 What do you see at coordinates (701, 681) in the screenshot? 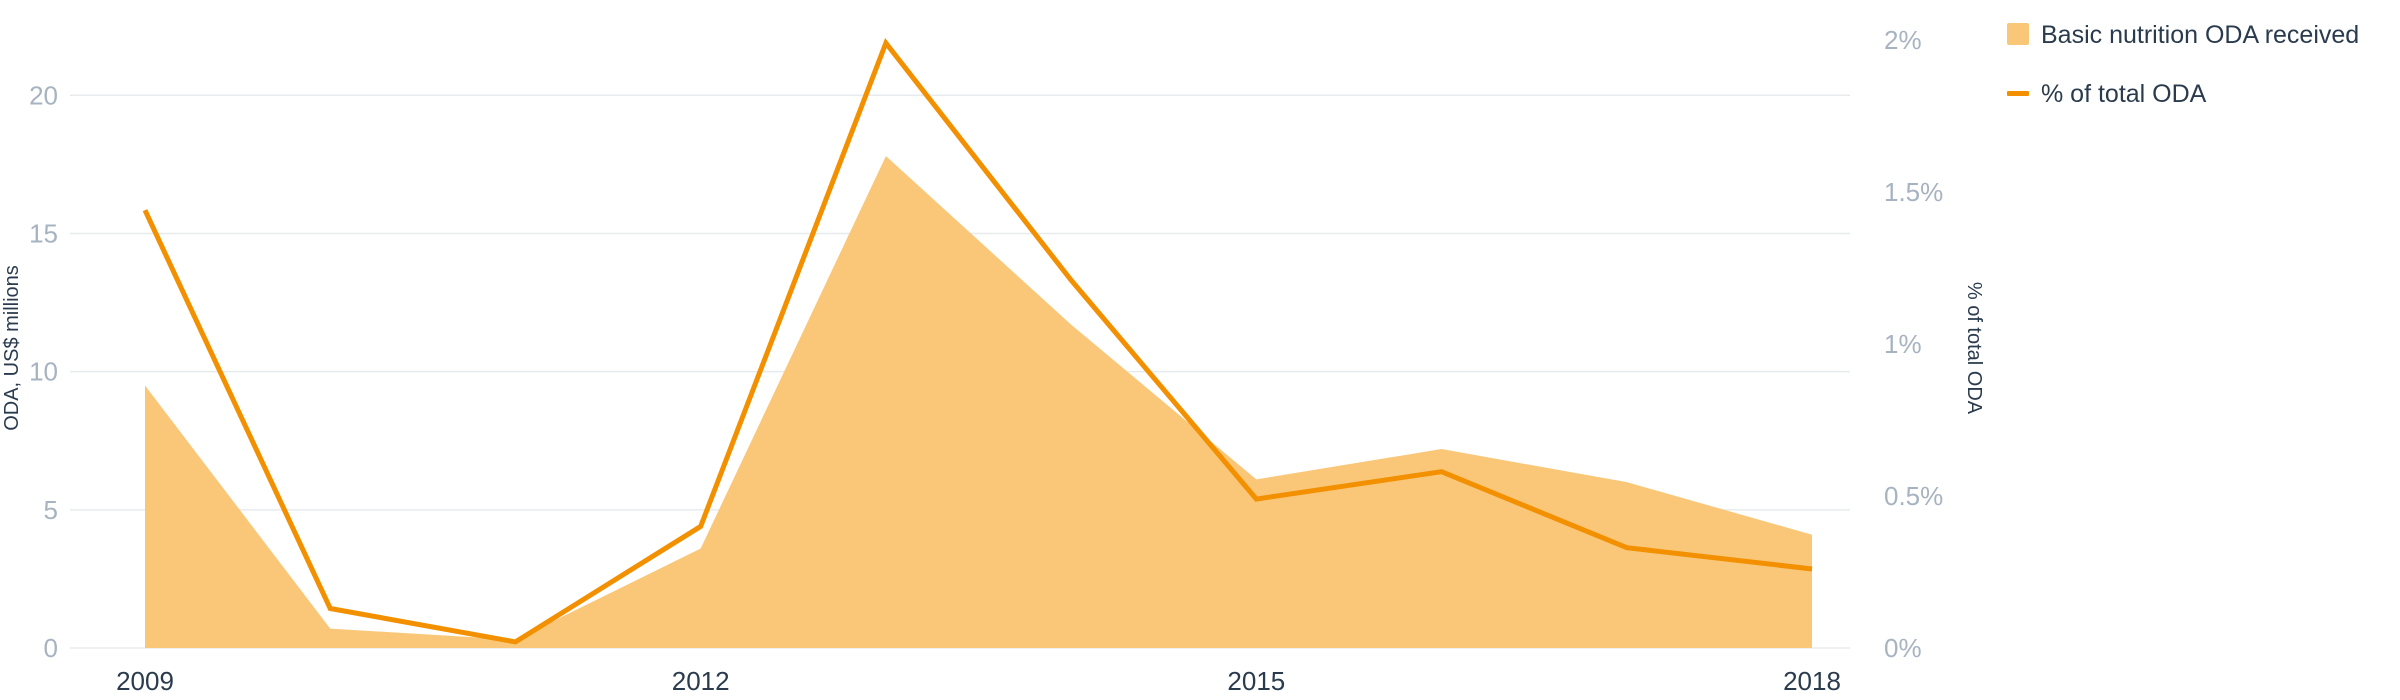
I see `x-tick-label: 2012` at bounding box center [701, 681].